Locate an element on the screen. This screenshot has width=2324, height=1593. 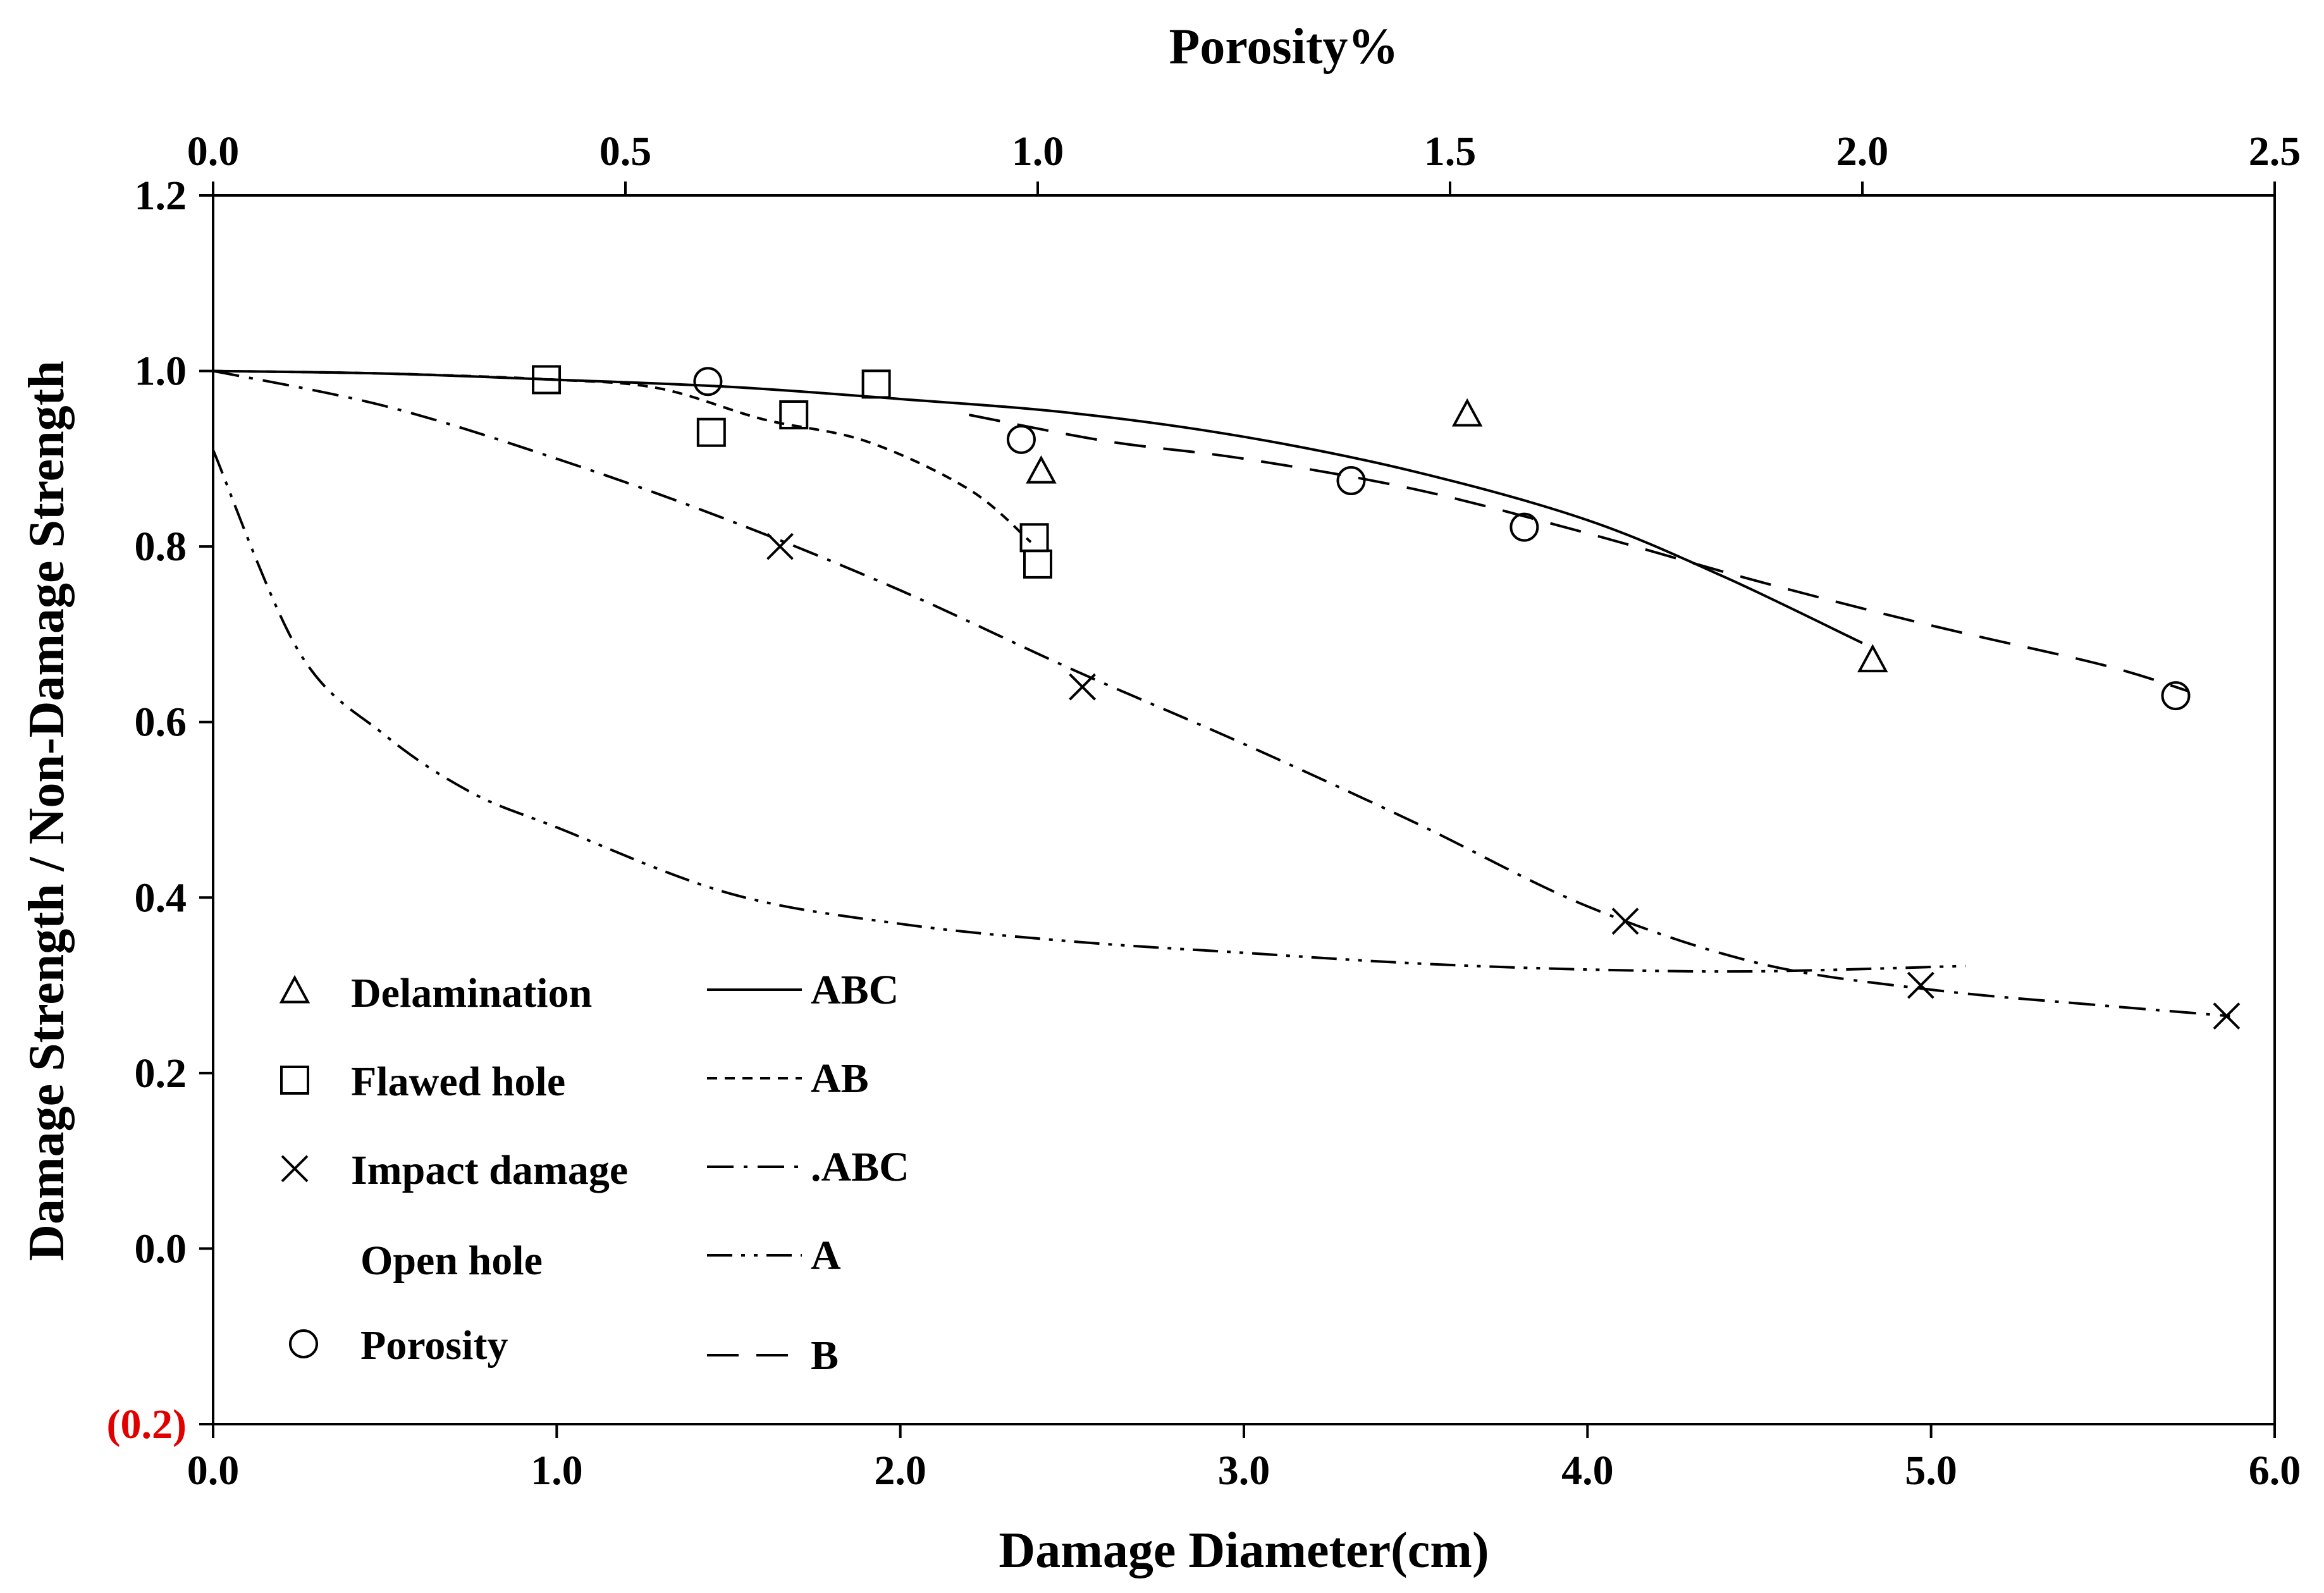
y-tick-label: (0.2) is located at coordinates (147, 1424).